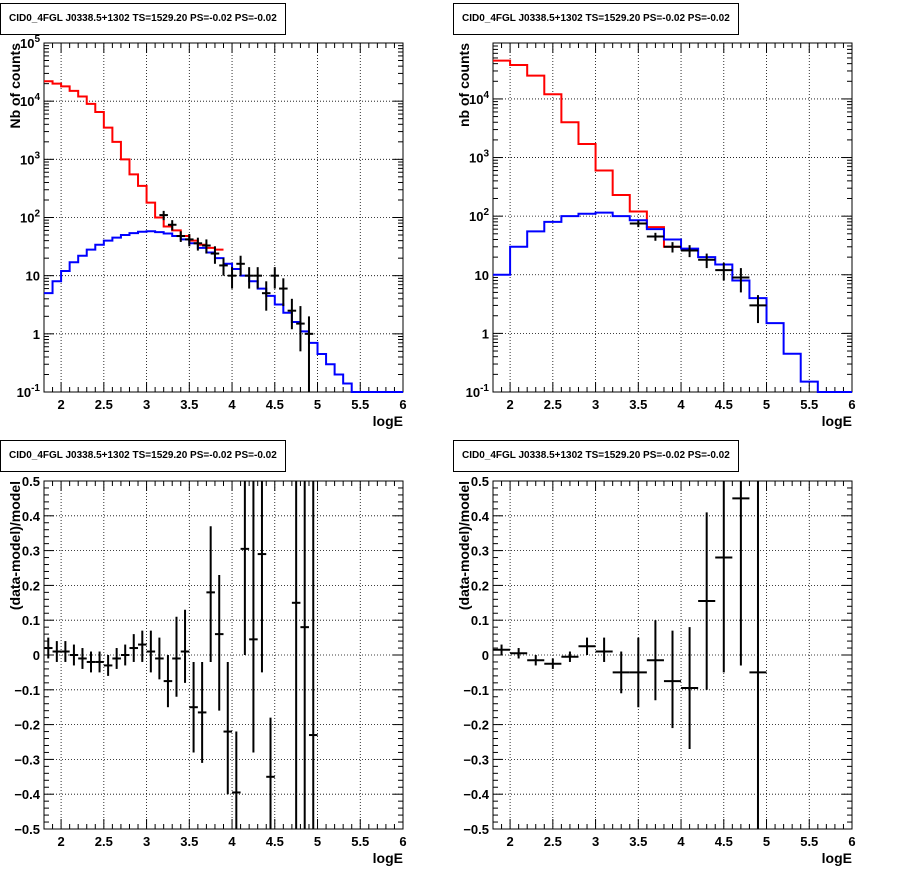 The width and height of the screenshot is (898, 875). I want to click on y-tick-label: 0.1, so click(31, 620).